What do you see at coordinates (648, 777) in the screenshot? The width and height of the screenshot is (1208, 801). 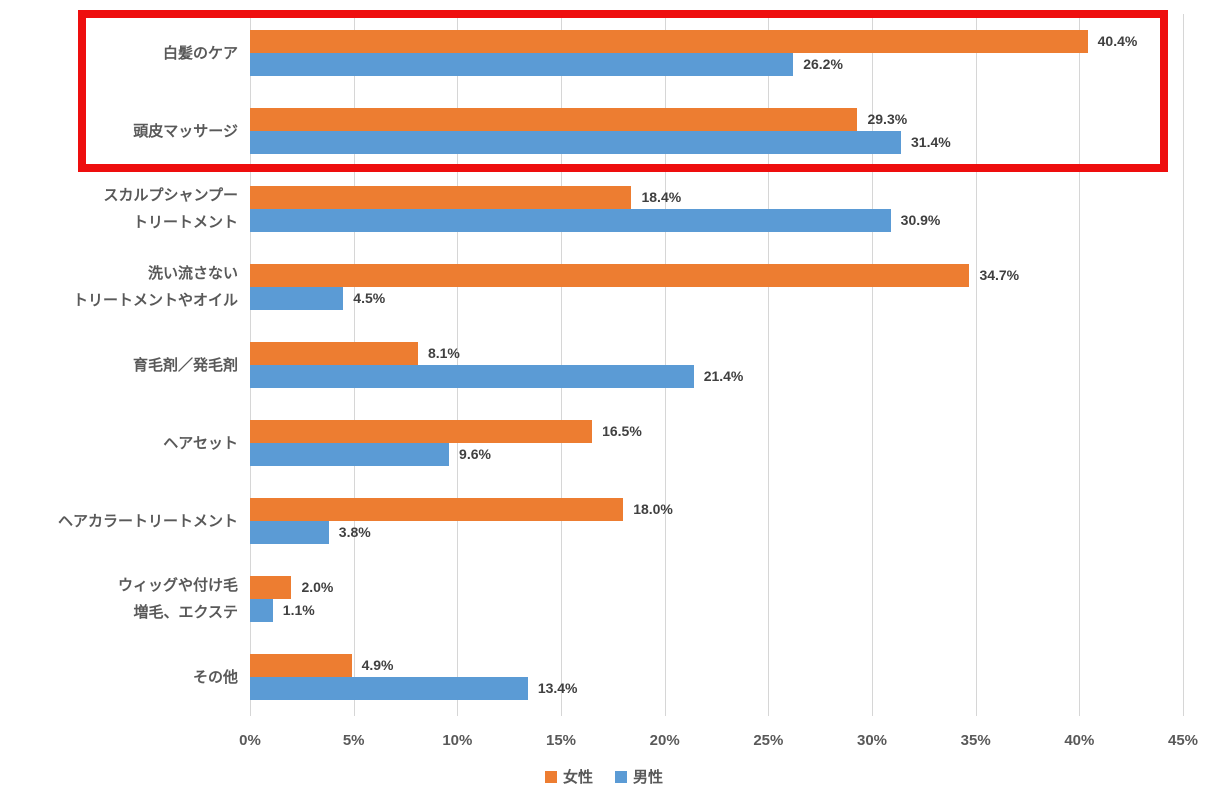 I see `legend-label: 男性` at bounding box center [648, 777].